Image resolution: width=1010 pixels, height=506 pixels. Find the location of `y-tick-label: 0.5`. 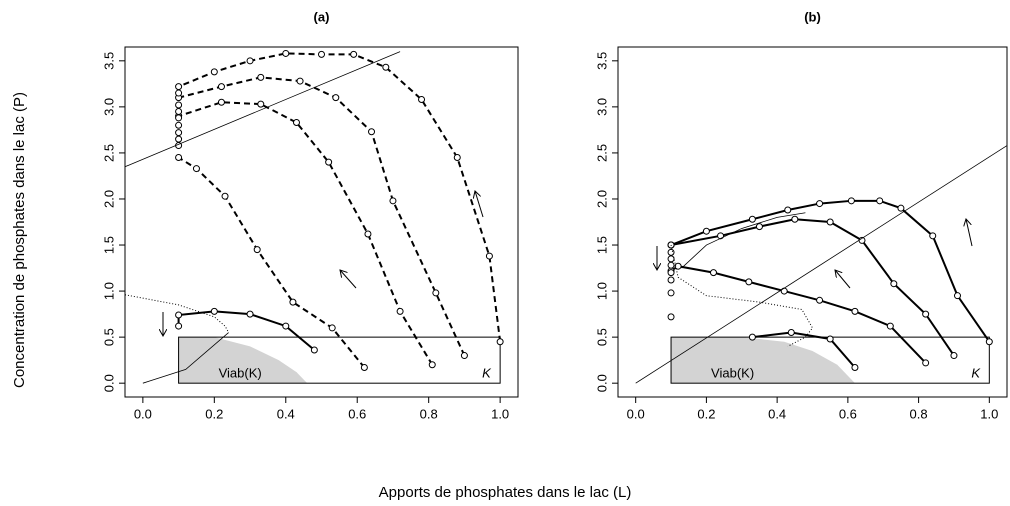

y-tick-label: 0.5 is located at coordinates (108, 337).